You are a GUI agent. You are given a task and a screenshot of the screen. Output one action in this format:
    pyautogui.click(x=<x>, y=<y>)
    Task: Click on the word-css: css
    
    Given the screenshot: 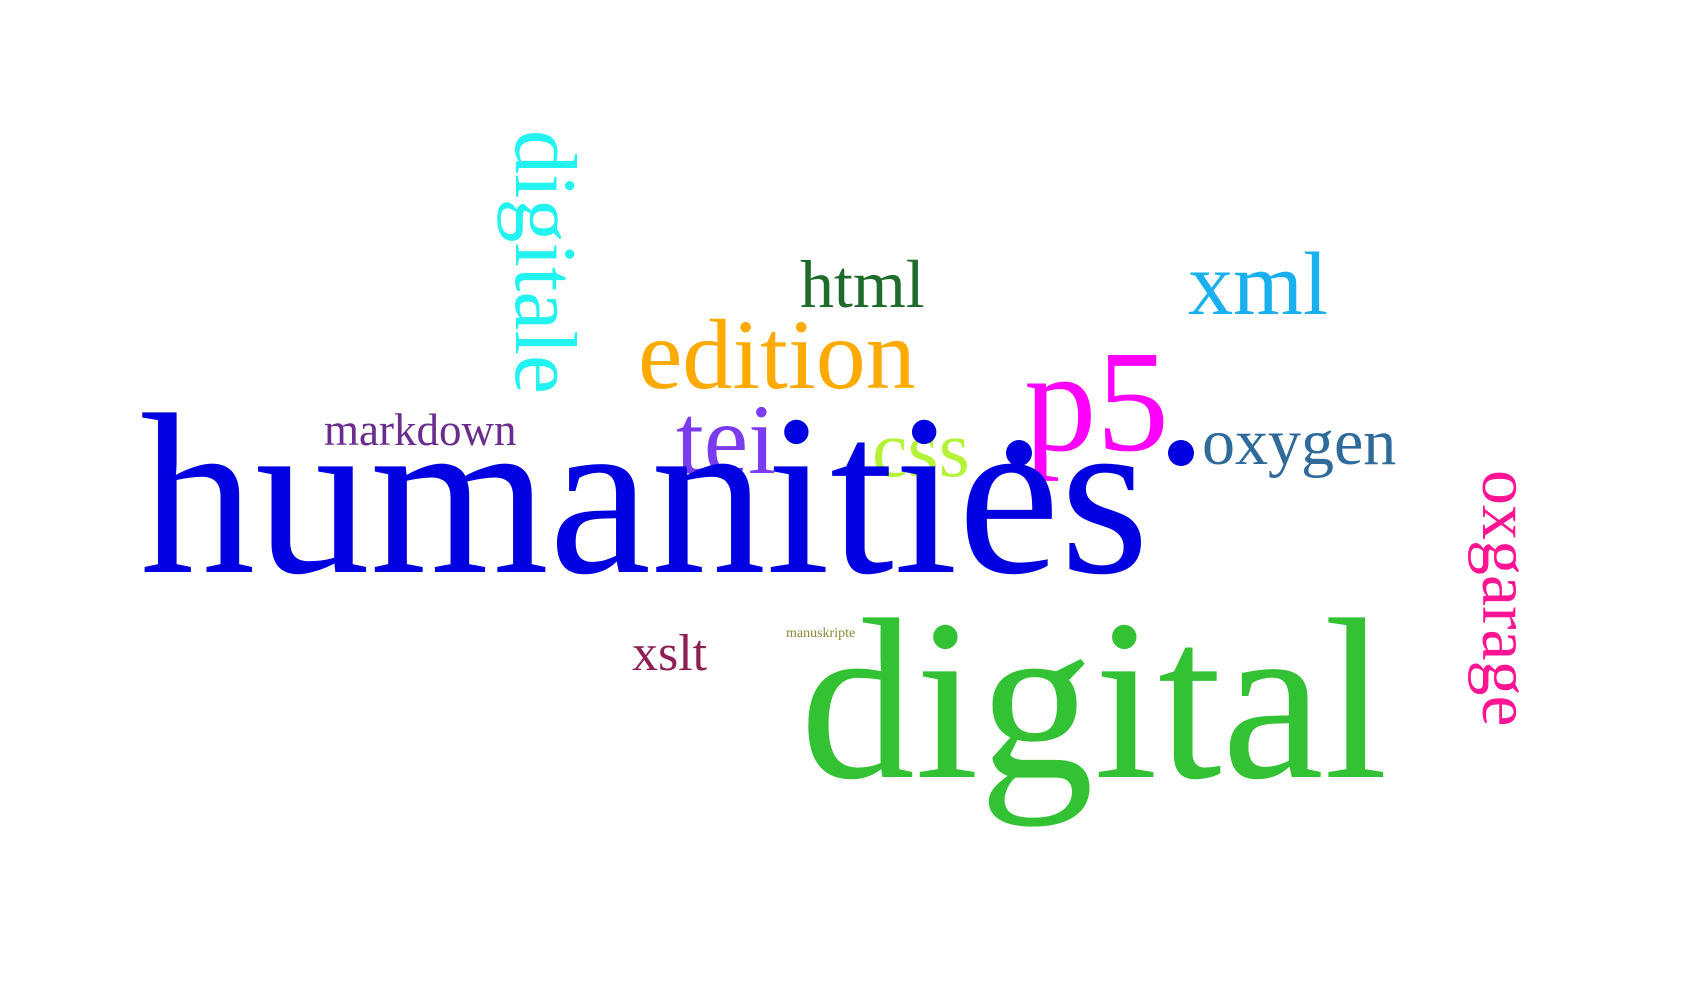 What is the action you would take?
    pyautogui.click(x=921, y=450)
    